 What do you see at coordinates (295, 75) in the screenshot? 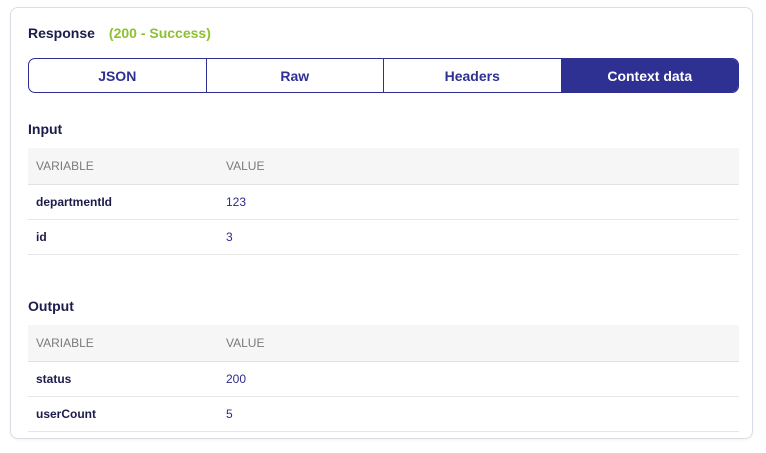
I see `tab-raw: Raw` at bounding box center [295, 75].